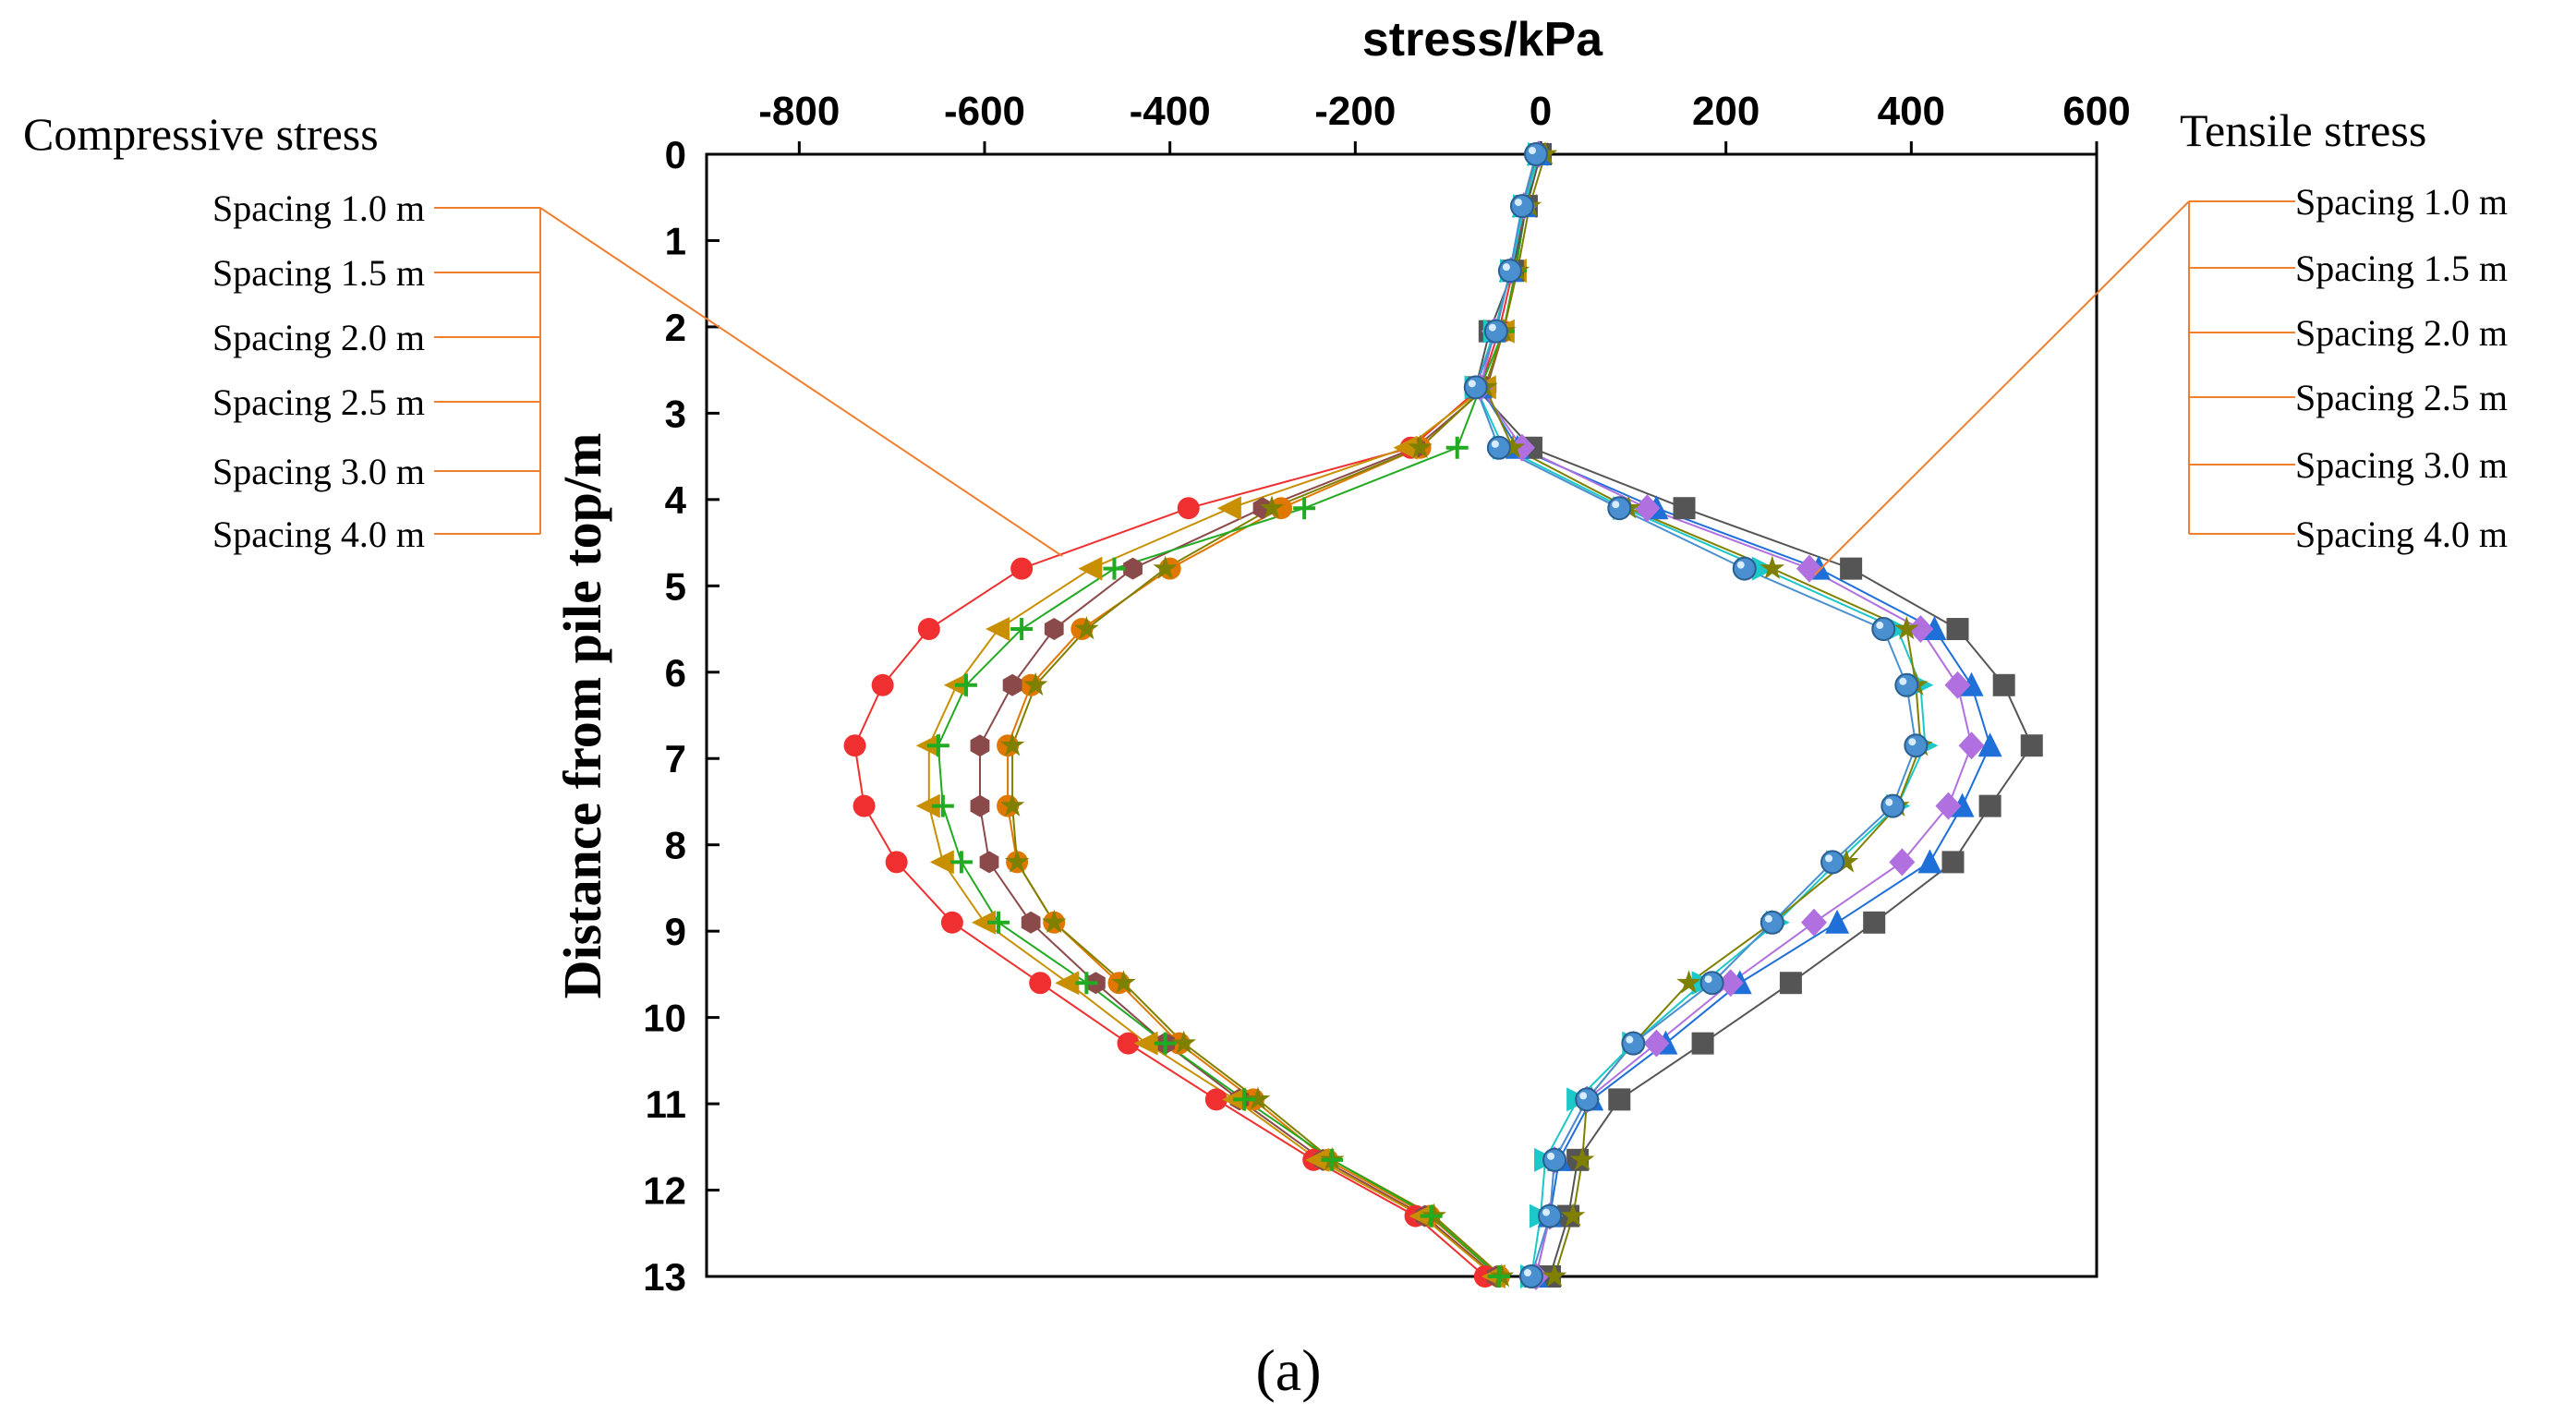  What do you see at coordinates (675, 673) in the screenshot?
I see `y-tick-label: 6` at bounding box center [675, 673].